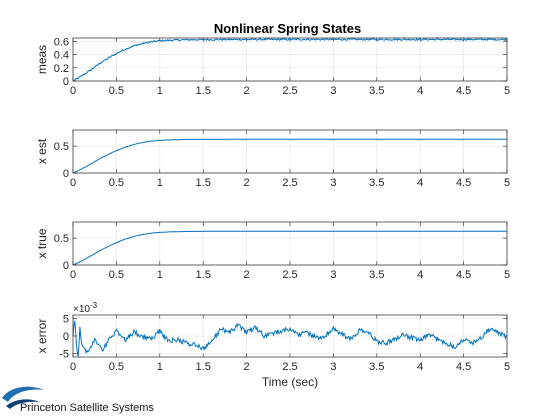  I want to click on y-axis-label: x est, so click(42, 151).